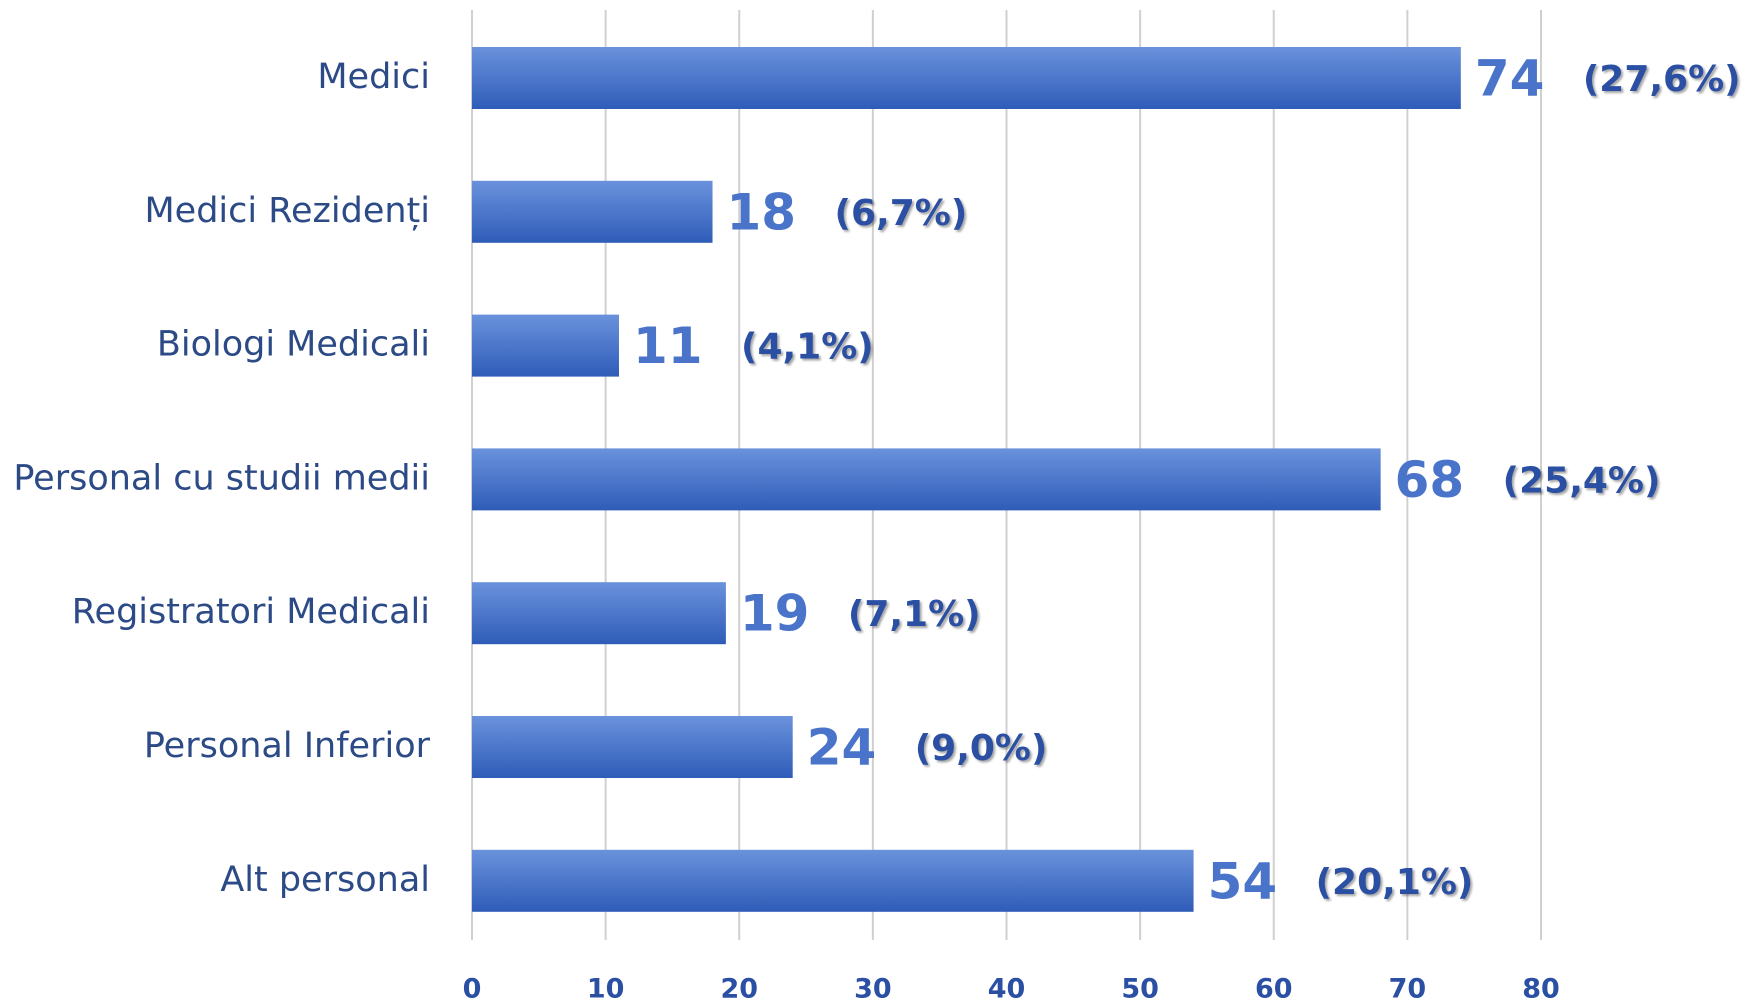 The width and height of the screenshot is (1749, 1004). I want to click on x-tick-label: 30, so click(873, 989).